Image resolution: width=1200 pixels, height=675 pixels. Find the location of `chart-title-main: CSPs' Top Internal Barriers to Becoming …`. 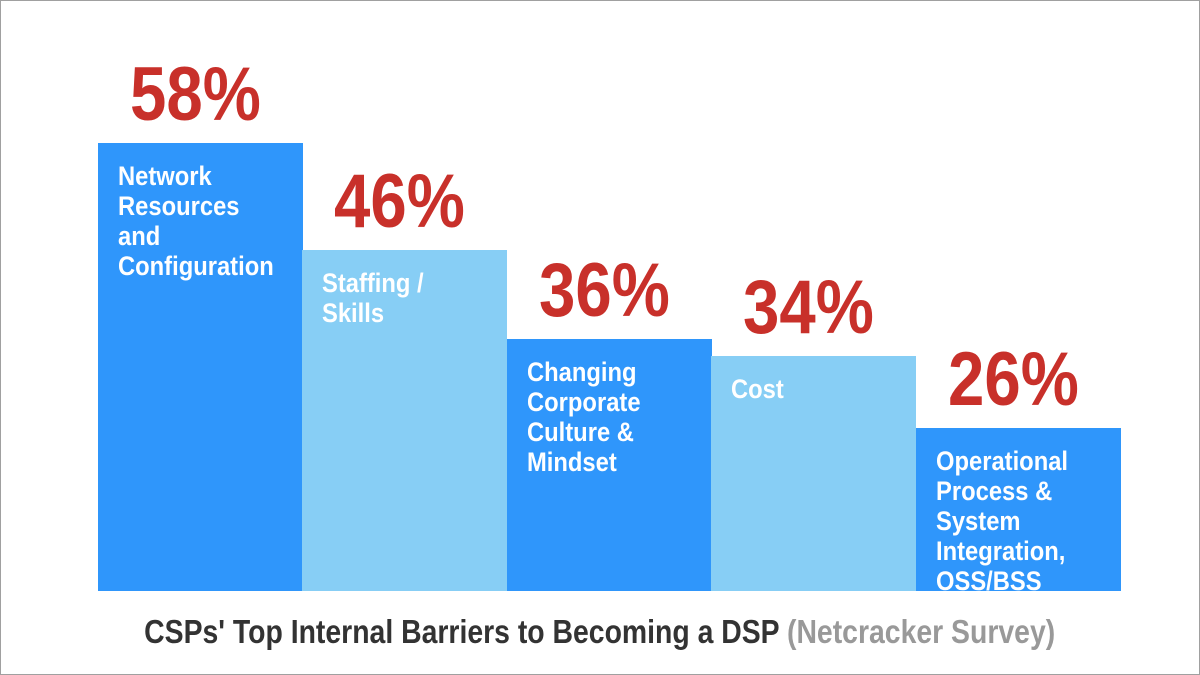

chart-title-main: CSPs' Top Internal Barriers to Becoming … is located at coordinates (462, 631).